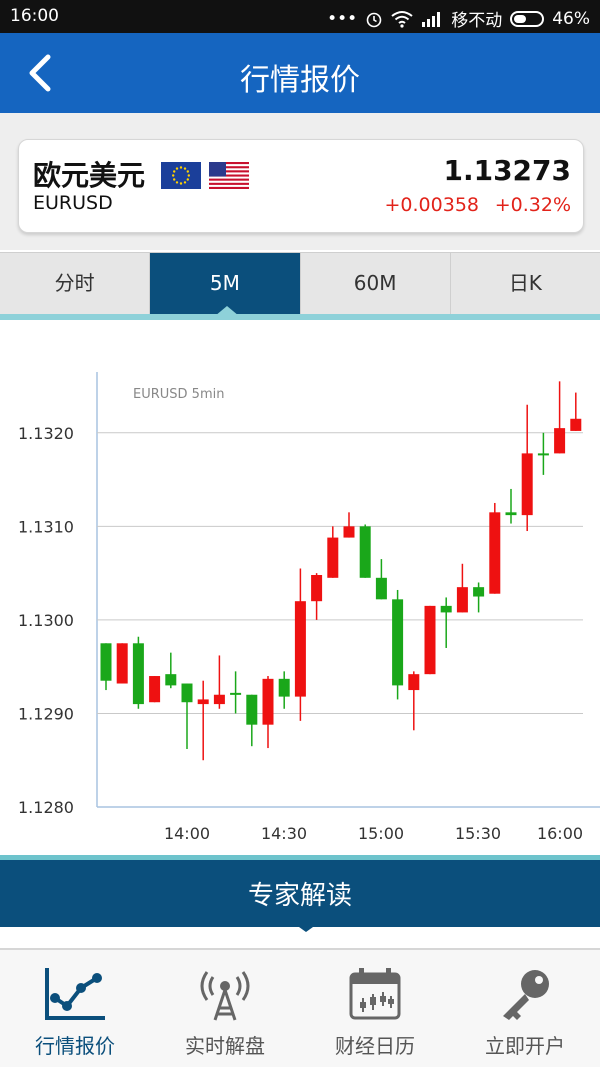 Image resolution: width=600 pixels, height=1067 pixels. What do you see at coordinates (477, 21) in the screenshot?
I see `carrier-name: 移不动` at bounding box center [477, 21].